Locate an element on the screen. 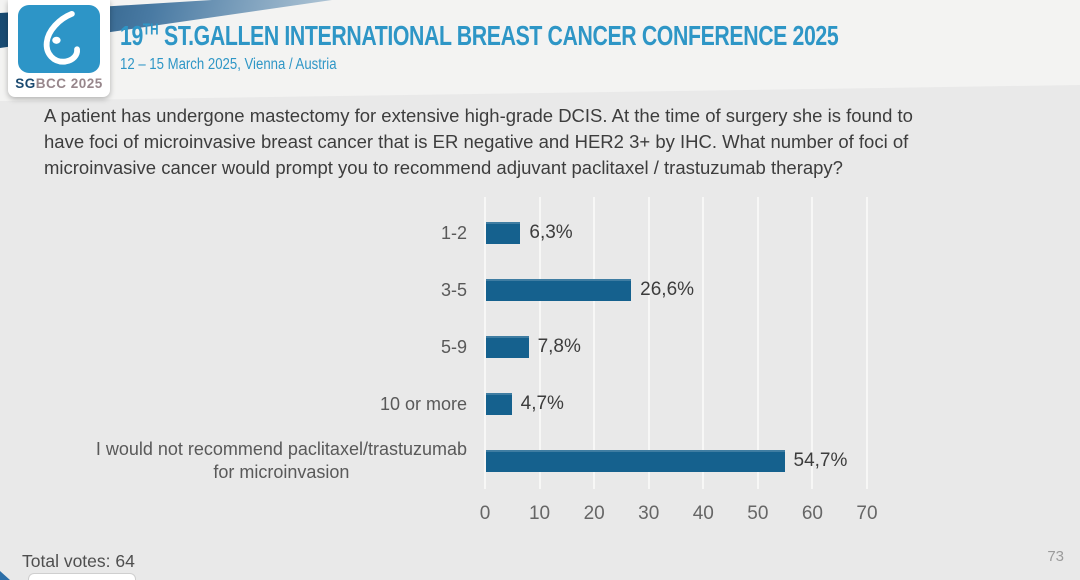  corner-chip-icon is located at coordinates (5, 575).